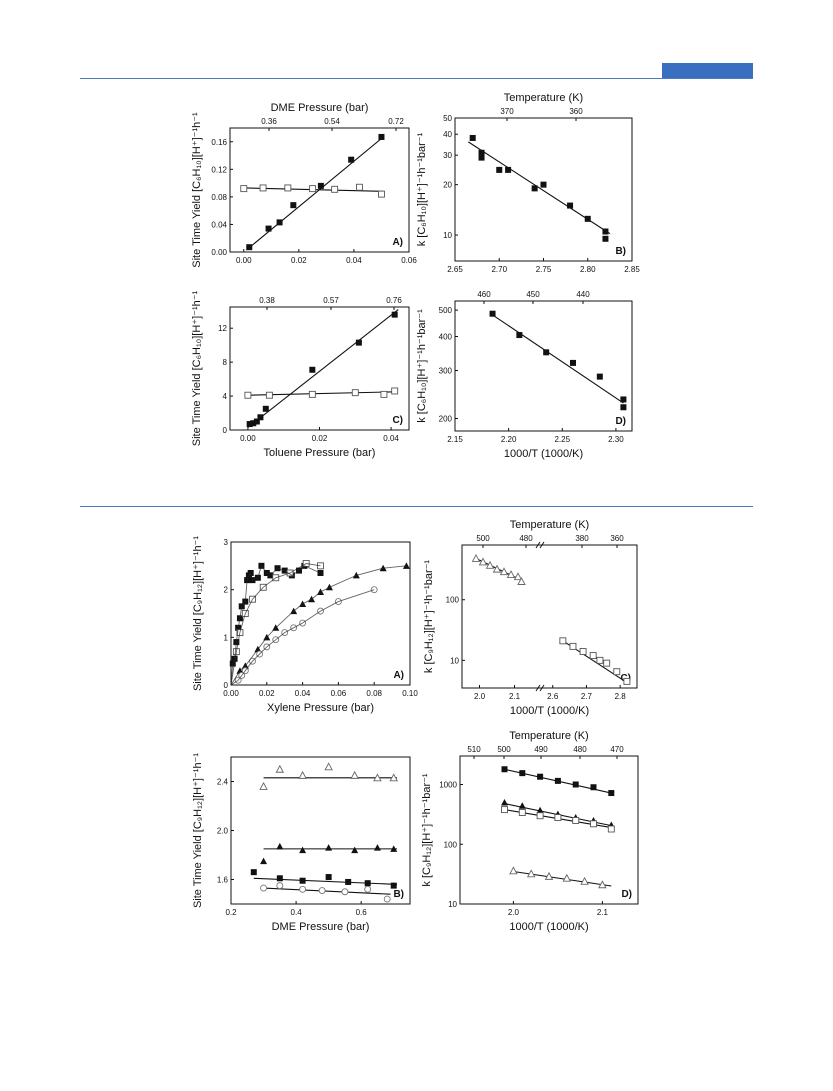 This screenshot has width=833, height=1091. What do you see at coordinates (538, 545) in the screenshot?
I see `axis-break-mark` at bounding box center [538, 545].